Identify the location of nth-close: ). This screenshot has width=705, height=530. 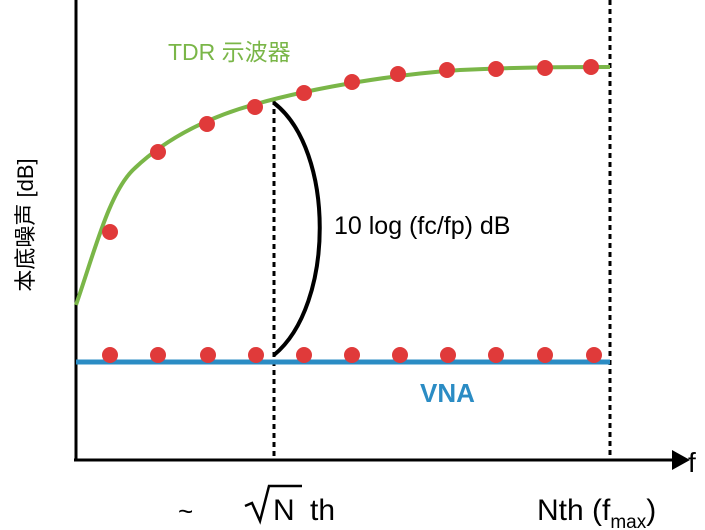
(651, 510).